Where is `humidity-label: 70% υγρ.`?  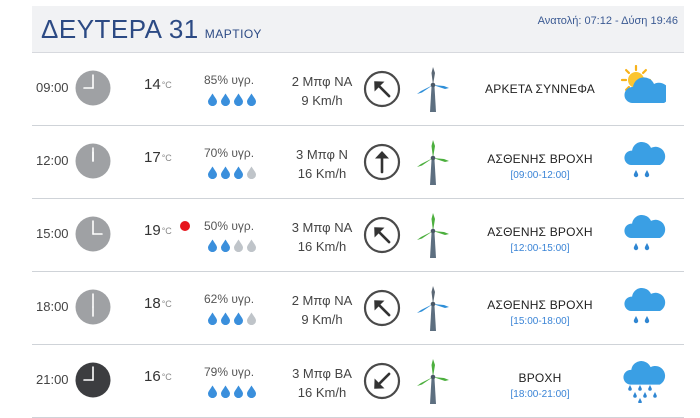
humidity-label: 70% υγρ. is located at coordinates (229, 153).